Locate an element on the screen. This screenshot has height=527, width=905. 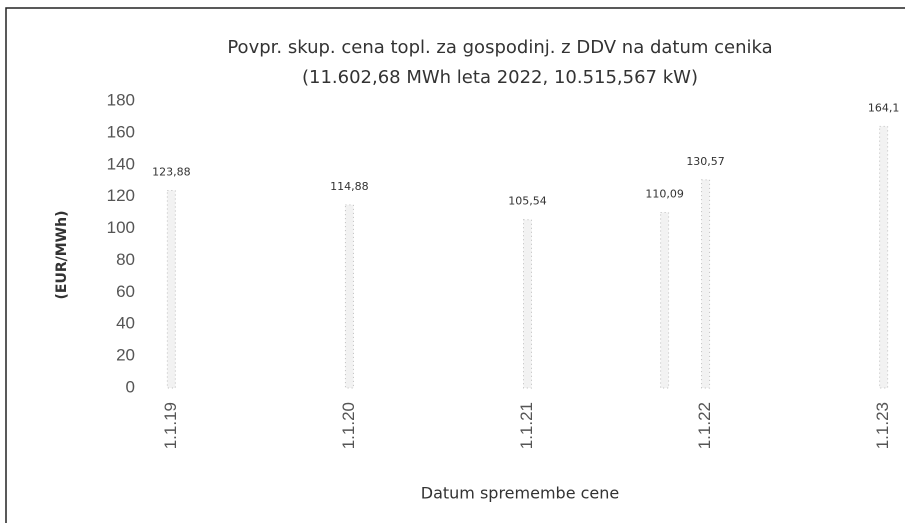
value-label: 105,54 is located at coordinates (527, 201).